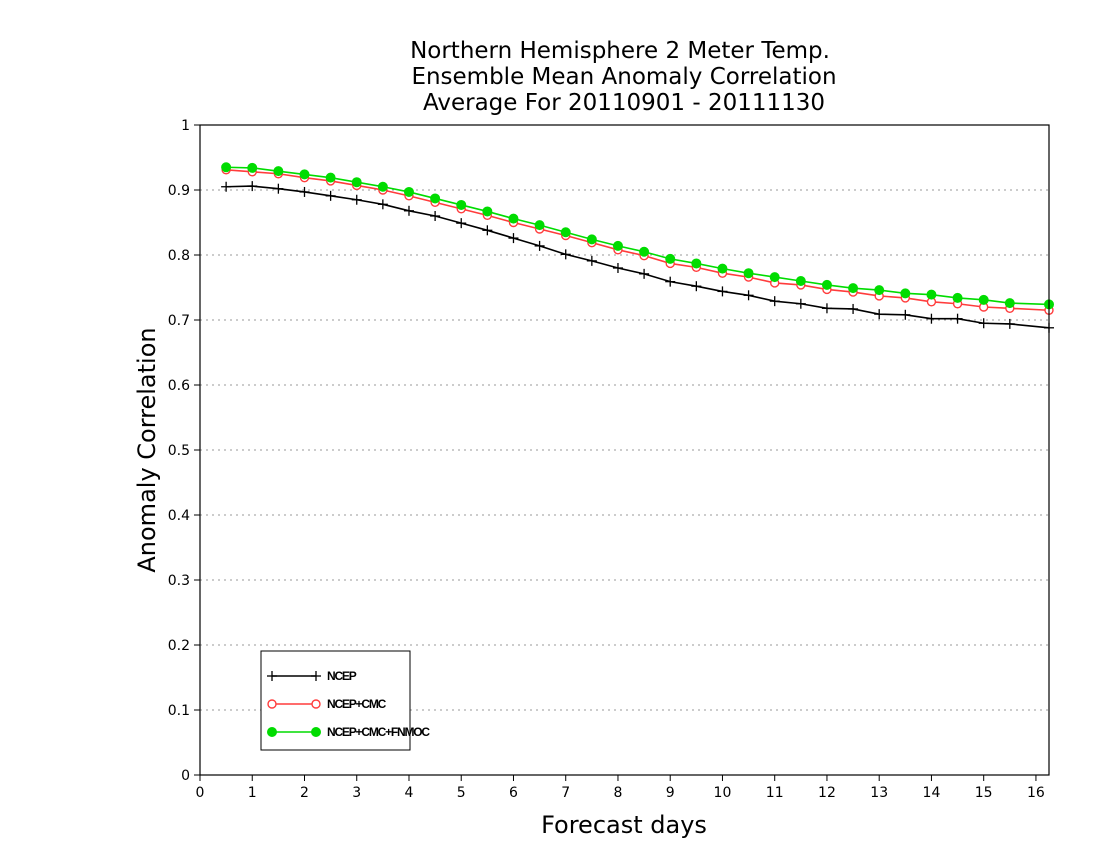  I want to click on legend: NCEP NCEP+CMC NCEP+CMC+FNMOC, so click(346, 700).